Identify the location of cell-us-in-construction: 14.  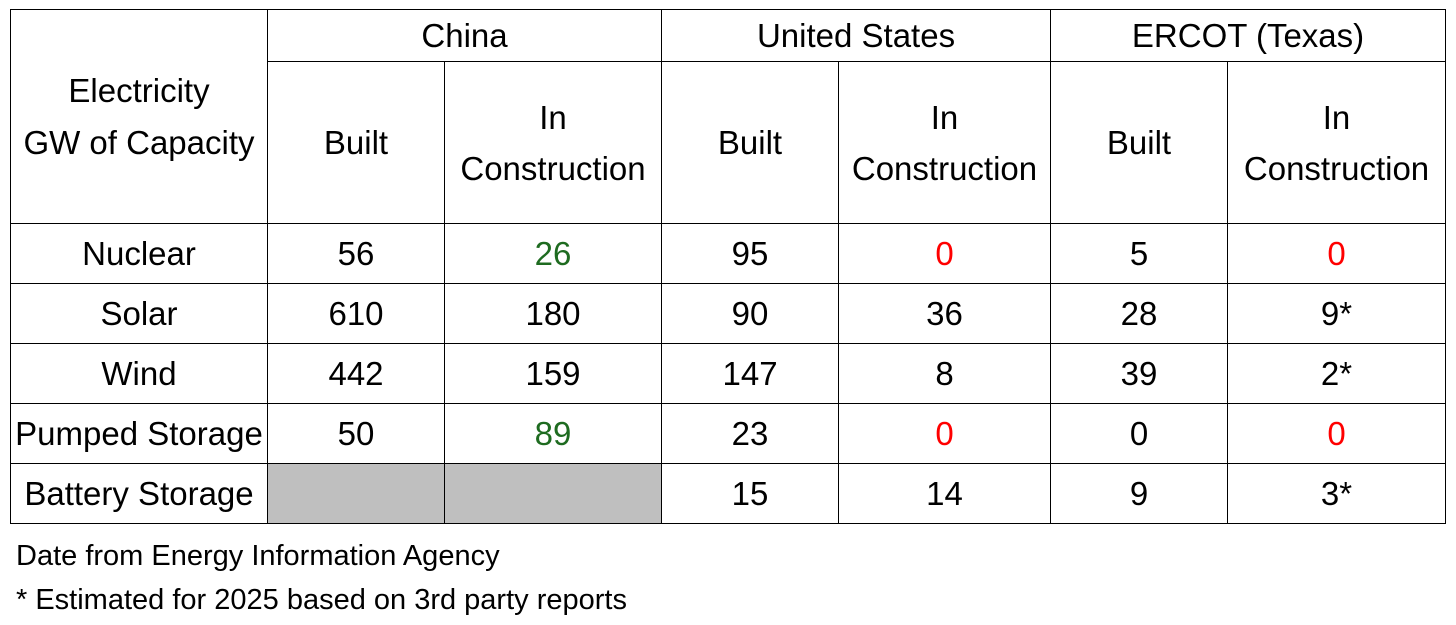
(945, 494).